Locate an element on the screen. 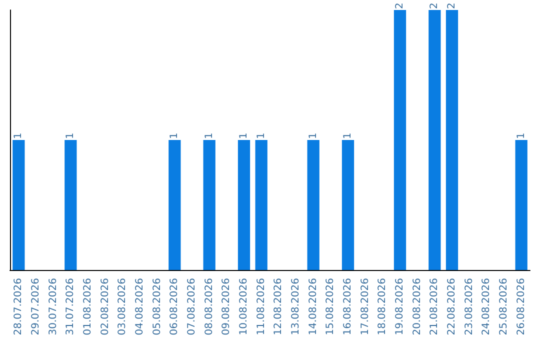  x-tick-label: 19.08.2026 is located at coordinates (400, 307).